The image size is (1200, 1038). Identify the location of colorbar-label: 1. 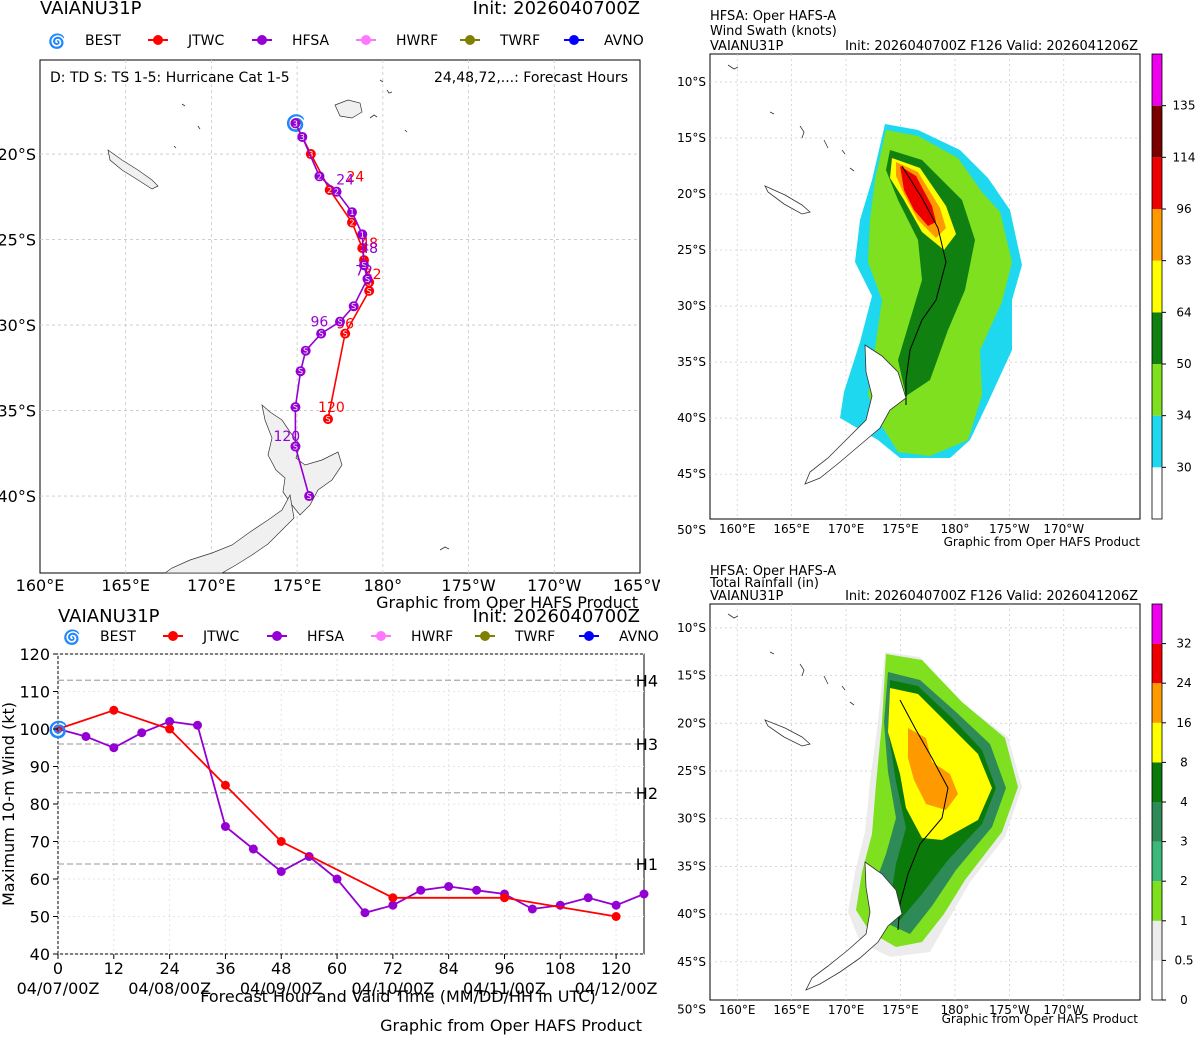
(1184, 921).